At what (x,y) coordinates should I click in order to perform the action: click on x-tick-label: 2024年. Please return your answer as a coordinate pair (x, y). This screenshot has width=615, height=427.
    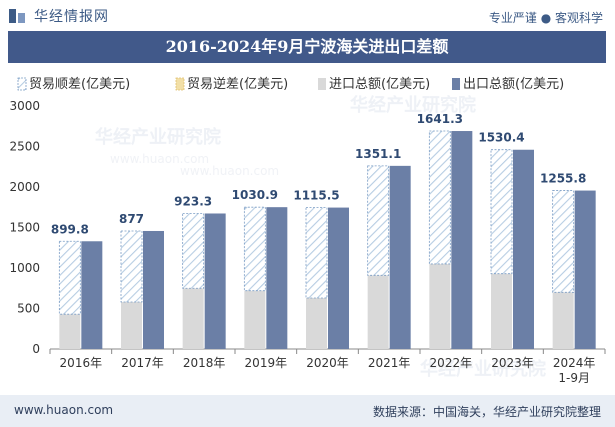
    Looking at the image, I should click on (574, 363).